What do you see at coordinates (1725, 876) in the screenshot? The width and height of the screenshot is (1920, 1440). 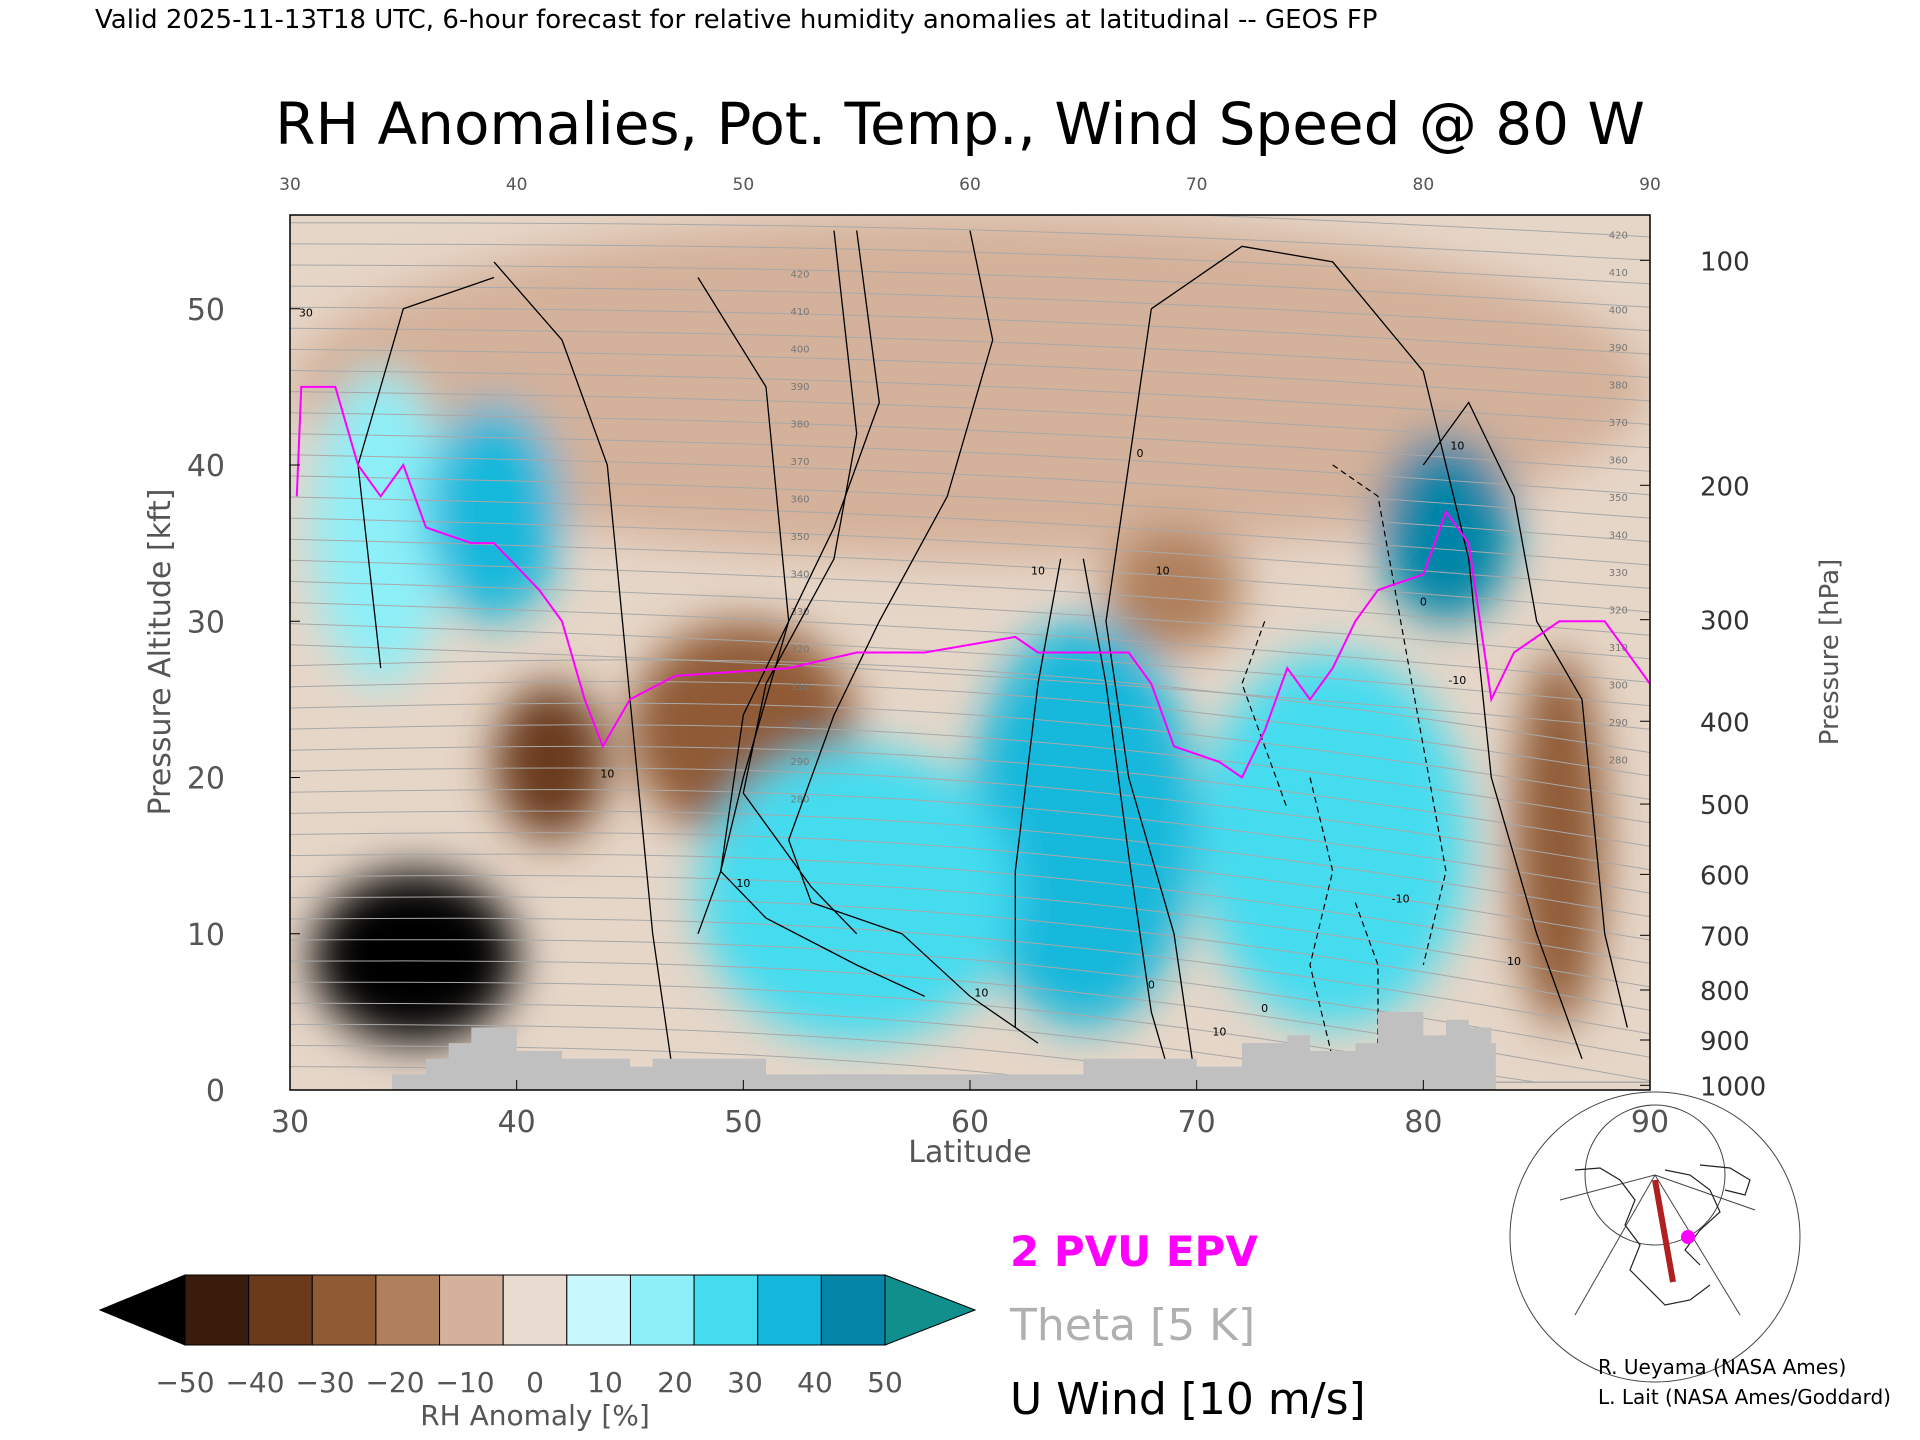 I see `pressure-tick-label: 600` at bounding box center [1725, 876].